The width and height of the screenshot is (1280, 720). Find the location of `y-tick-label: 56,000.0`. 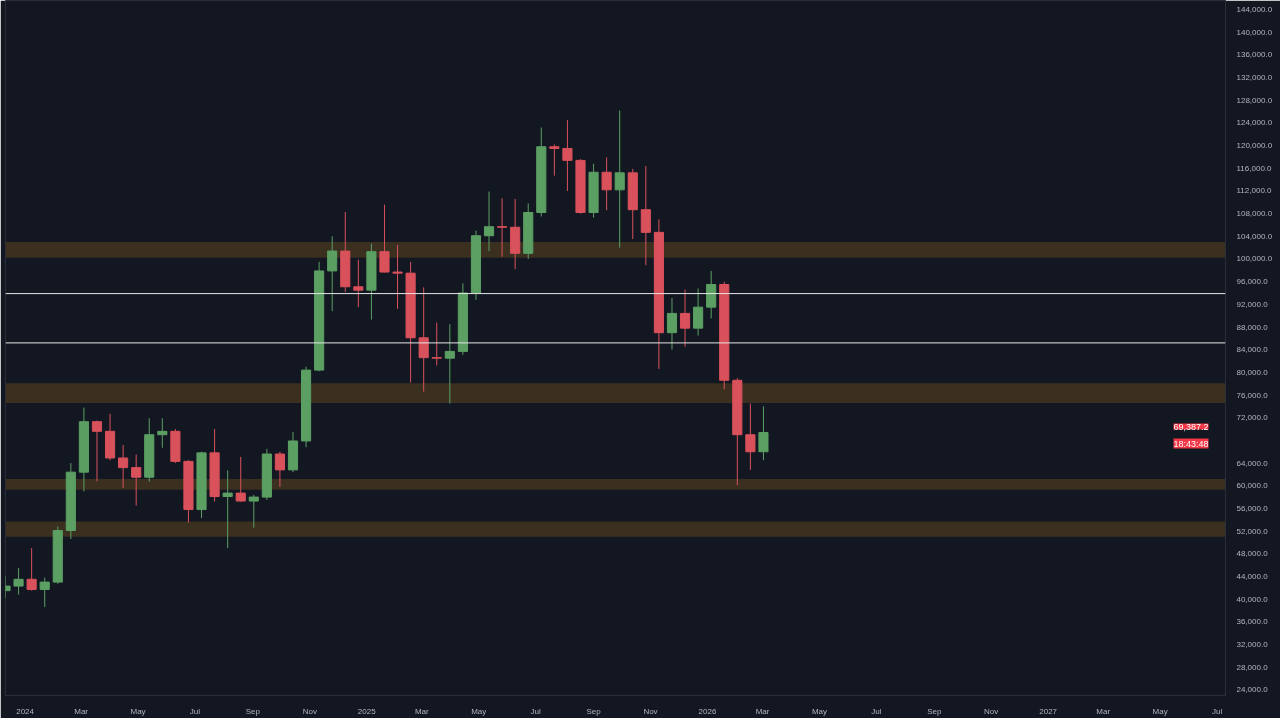

y-tick-label: 56,000.0 is located at coordinates (1252, 508).